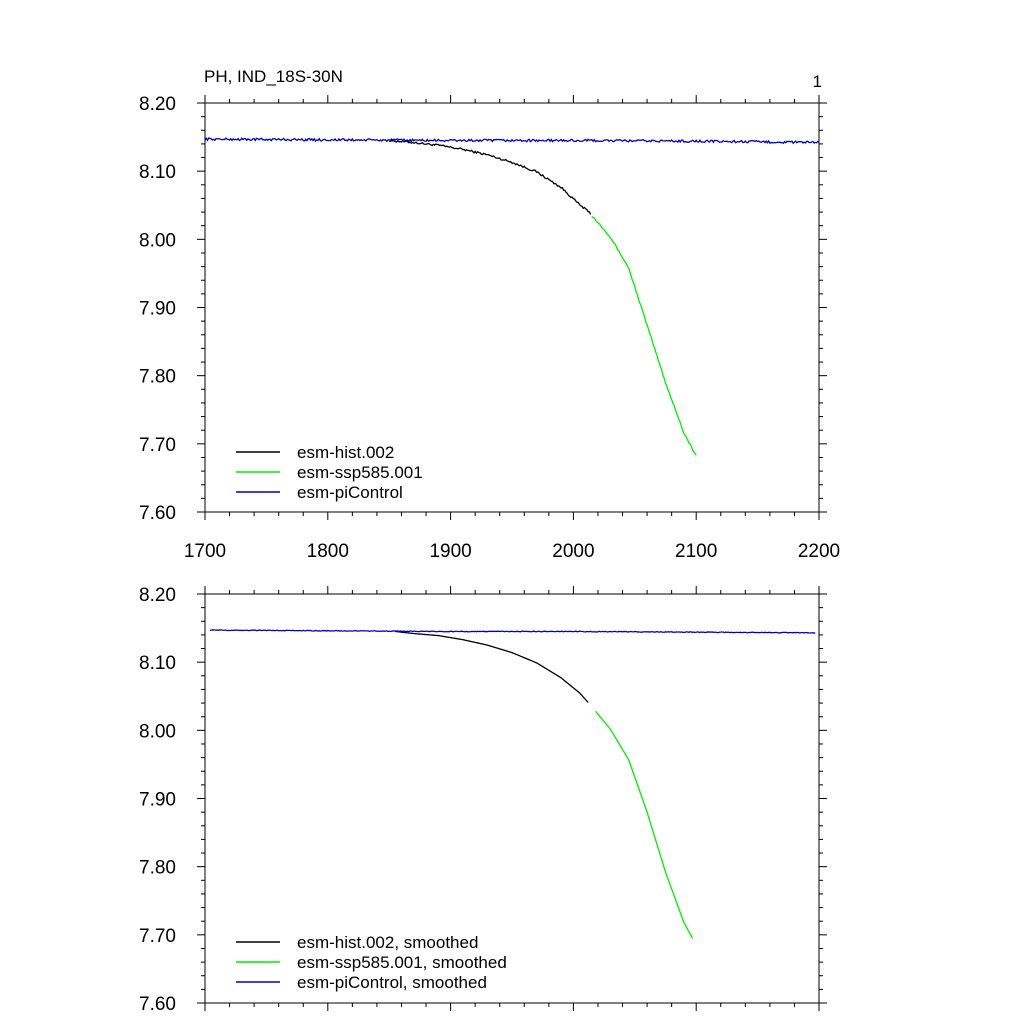 This screenshot has height=1024, width=1024. I want to click on x-tick-label: 2100, so click(696, 551).